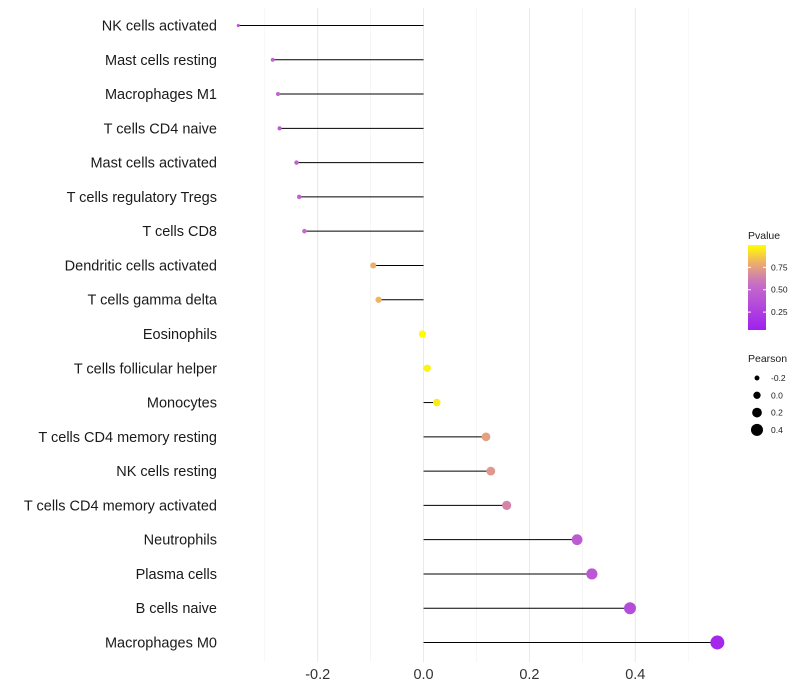 Image resolution: width=800 pixels, height=700 pixels. I want to click on y-category-label: T cells CD4 memory resting, so click(127, 438).